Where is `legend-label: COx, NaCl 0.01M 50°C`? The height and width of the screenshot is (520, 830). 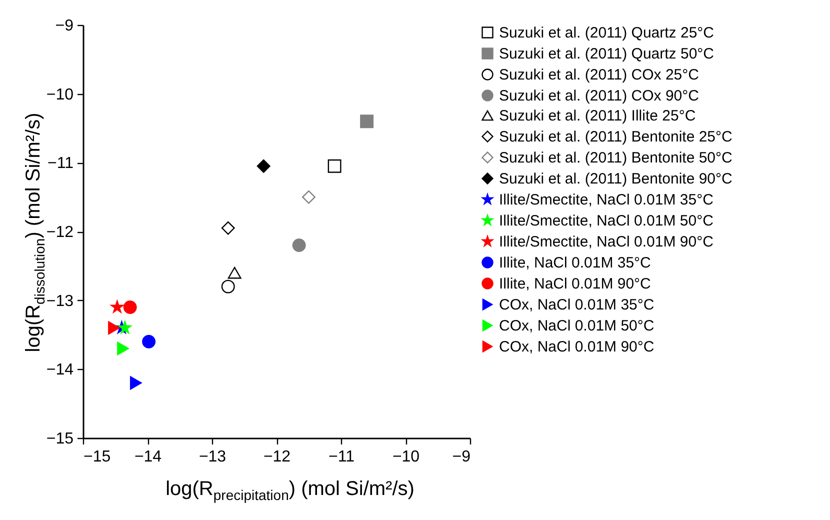 legend-label: COx, NaCl 0.01M 50°C is located at coordinates (576, 326).